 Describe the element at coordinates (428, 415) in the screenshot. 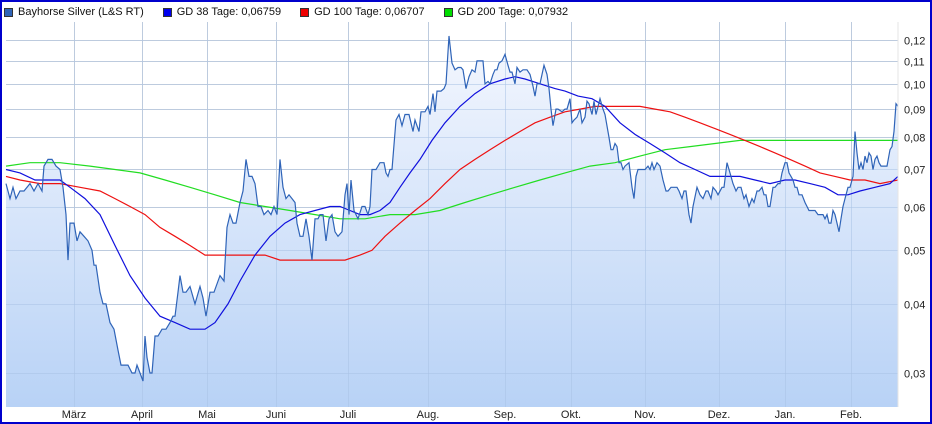

I see `x-tick-label: Aug.` at that location.